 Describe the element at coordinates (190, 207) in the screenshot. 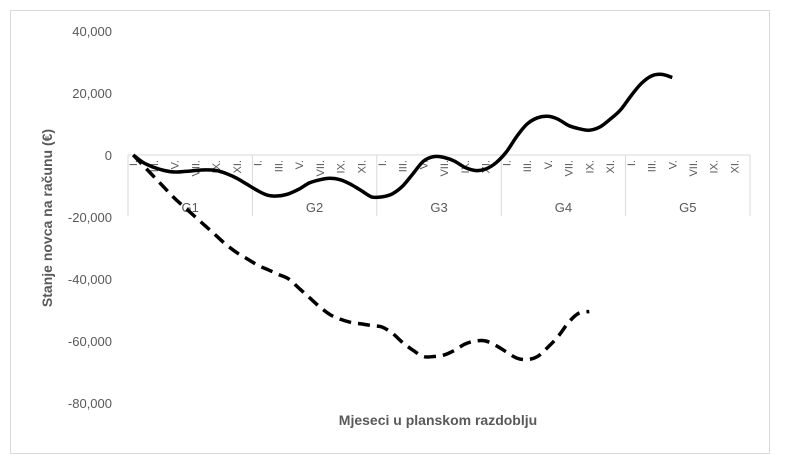

I see `group-label: G1` at that location.